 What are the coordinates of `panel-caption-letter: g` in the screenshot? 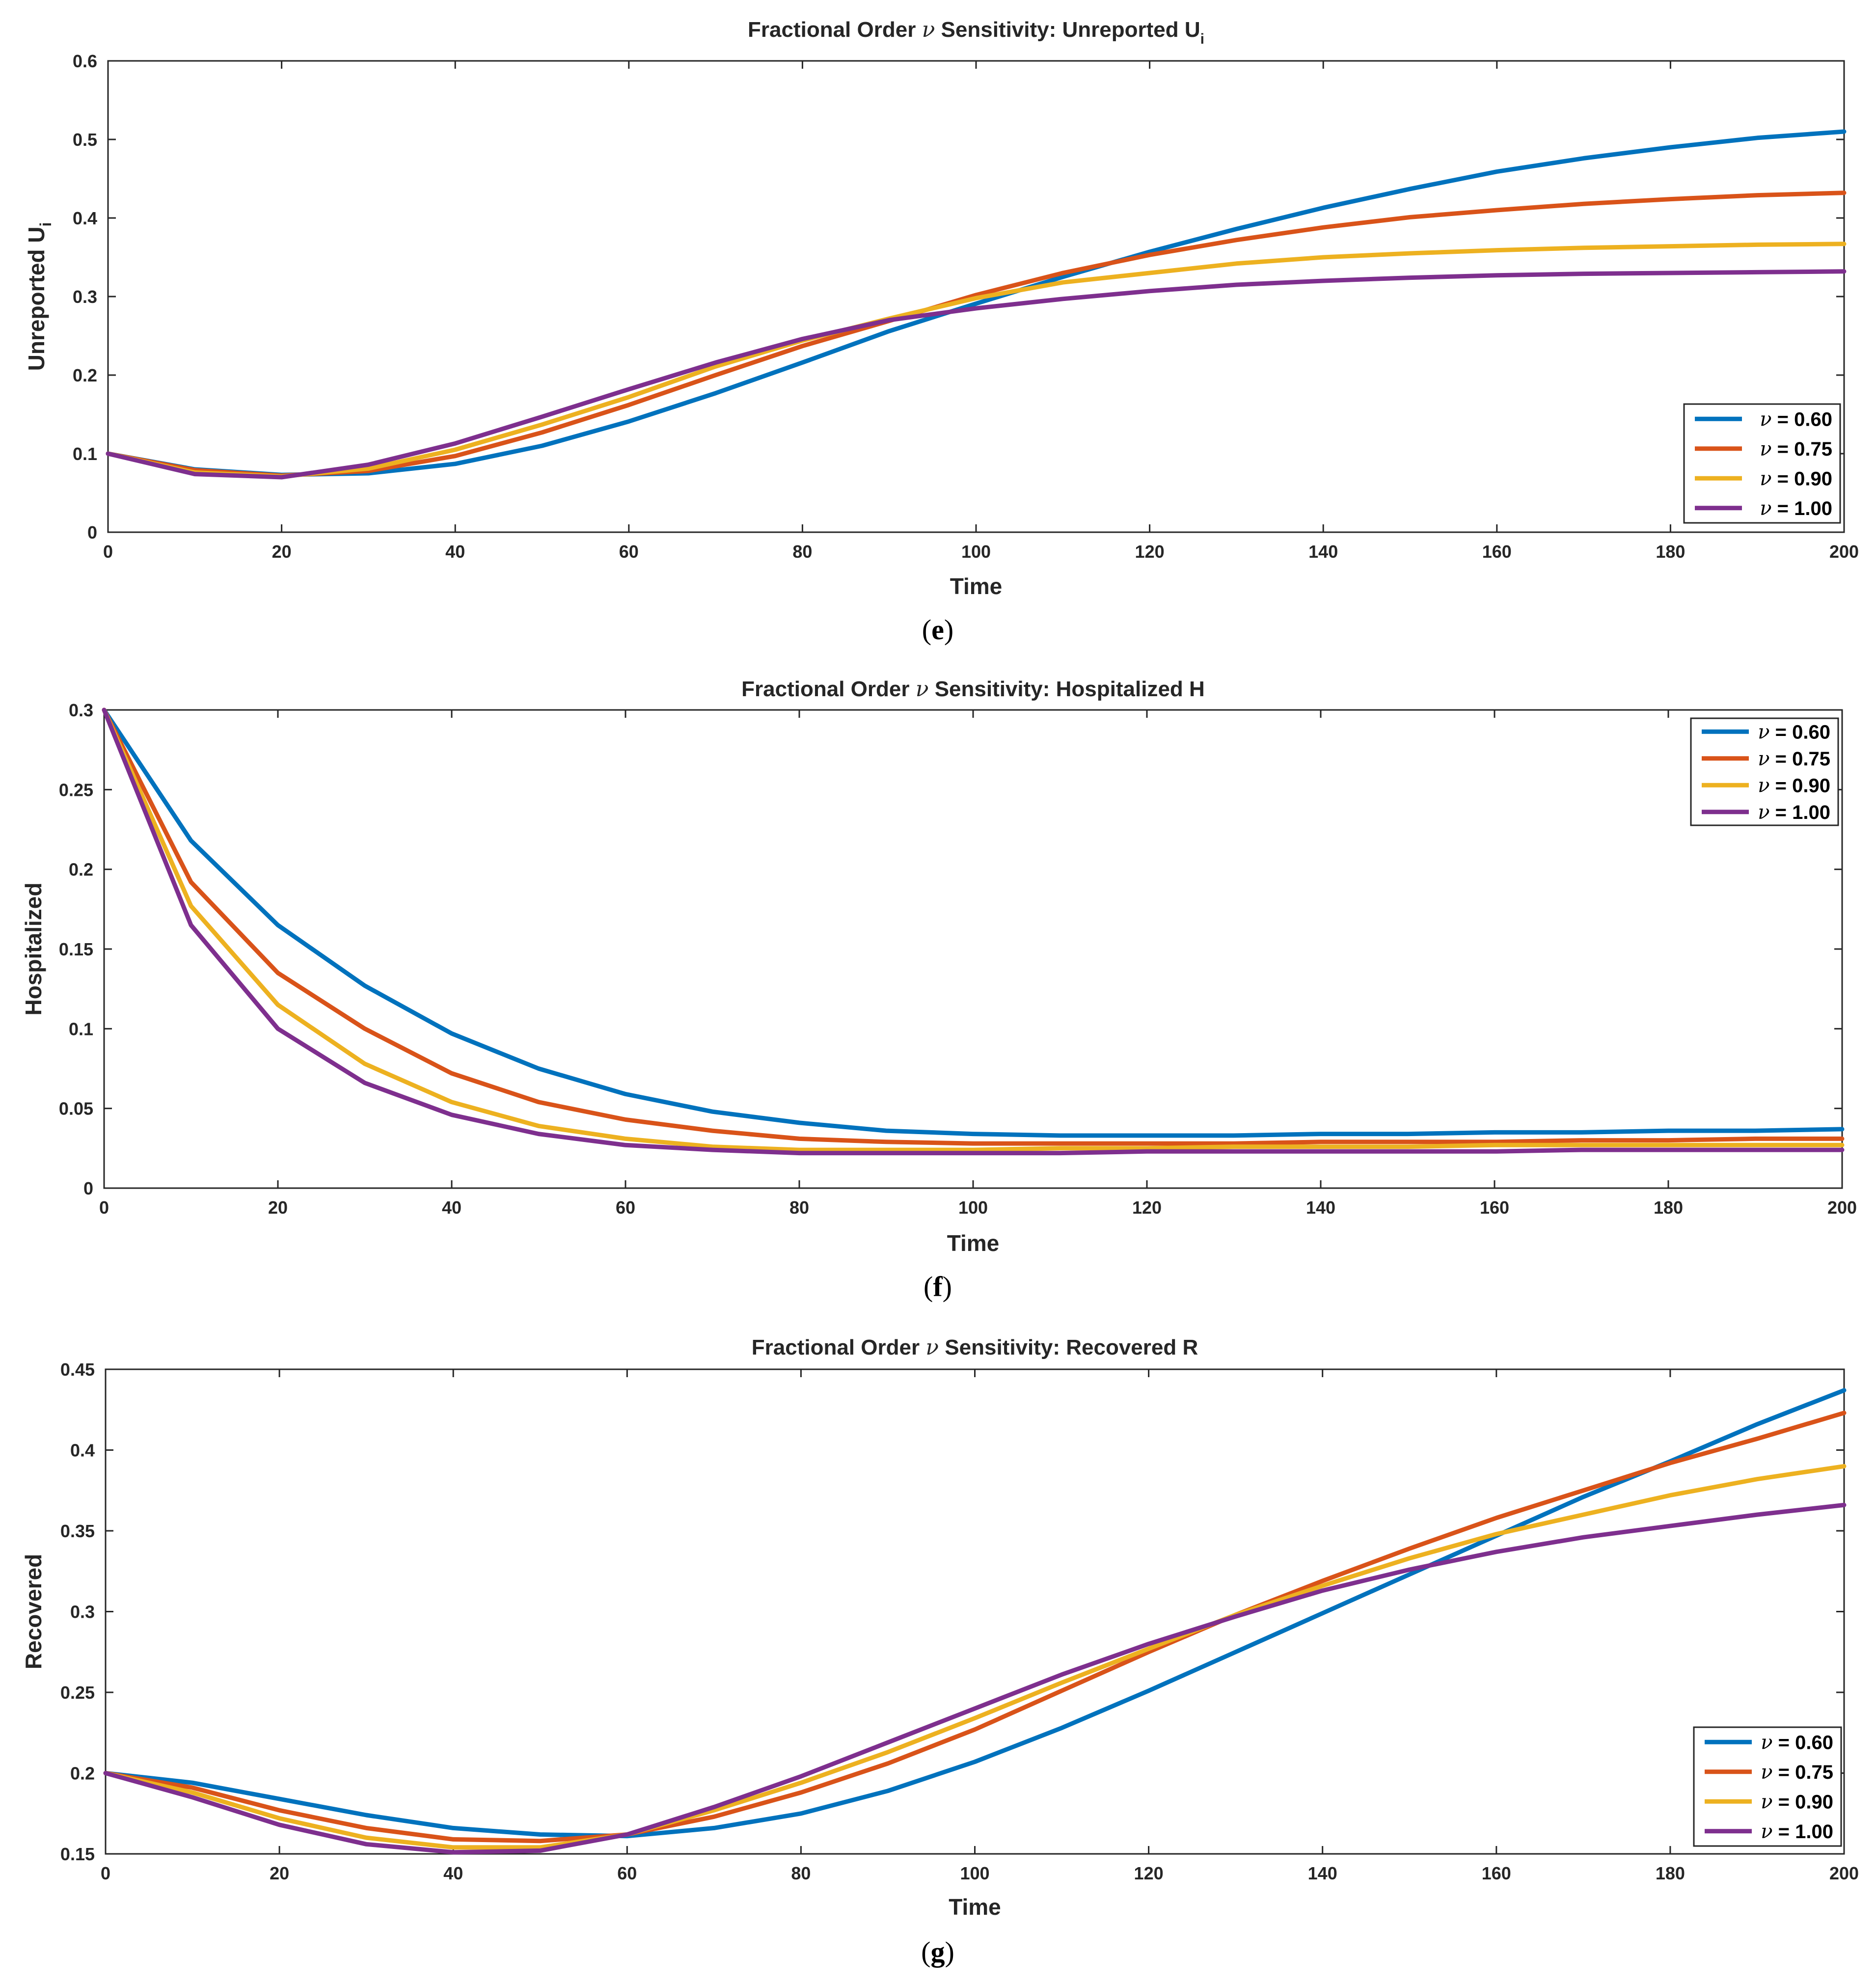 It's located at (938, 1952).